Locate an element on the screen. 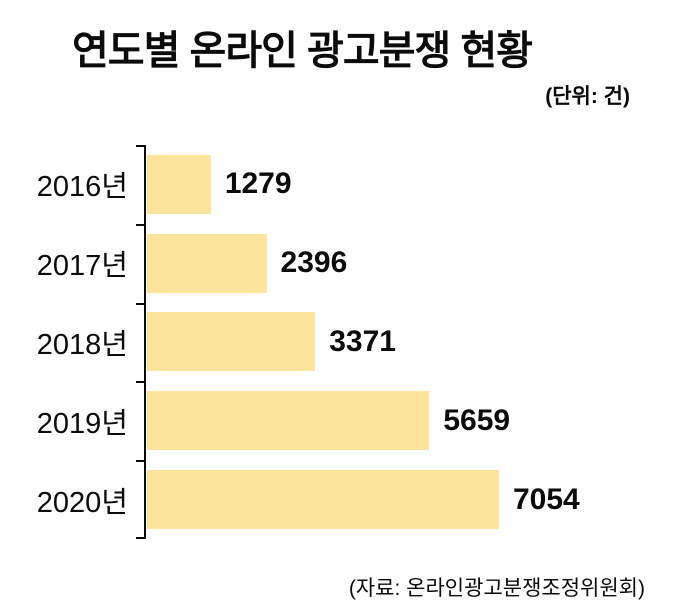 The width and height of the screenshot is (675, 615). source-label: (자료: 온라인광고분쟁조정위원회) is located at coordinates (496, 588).